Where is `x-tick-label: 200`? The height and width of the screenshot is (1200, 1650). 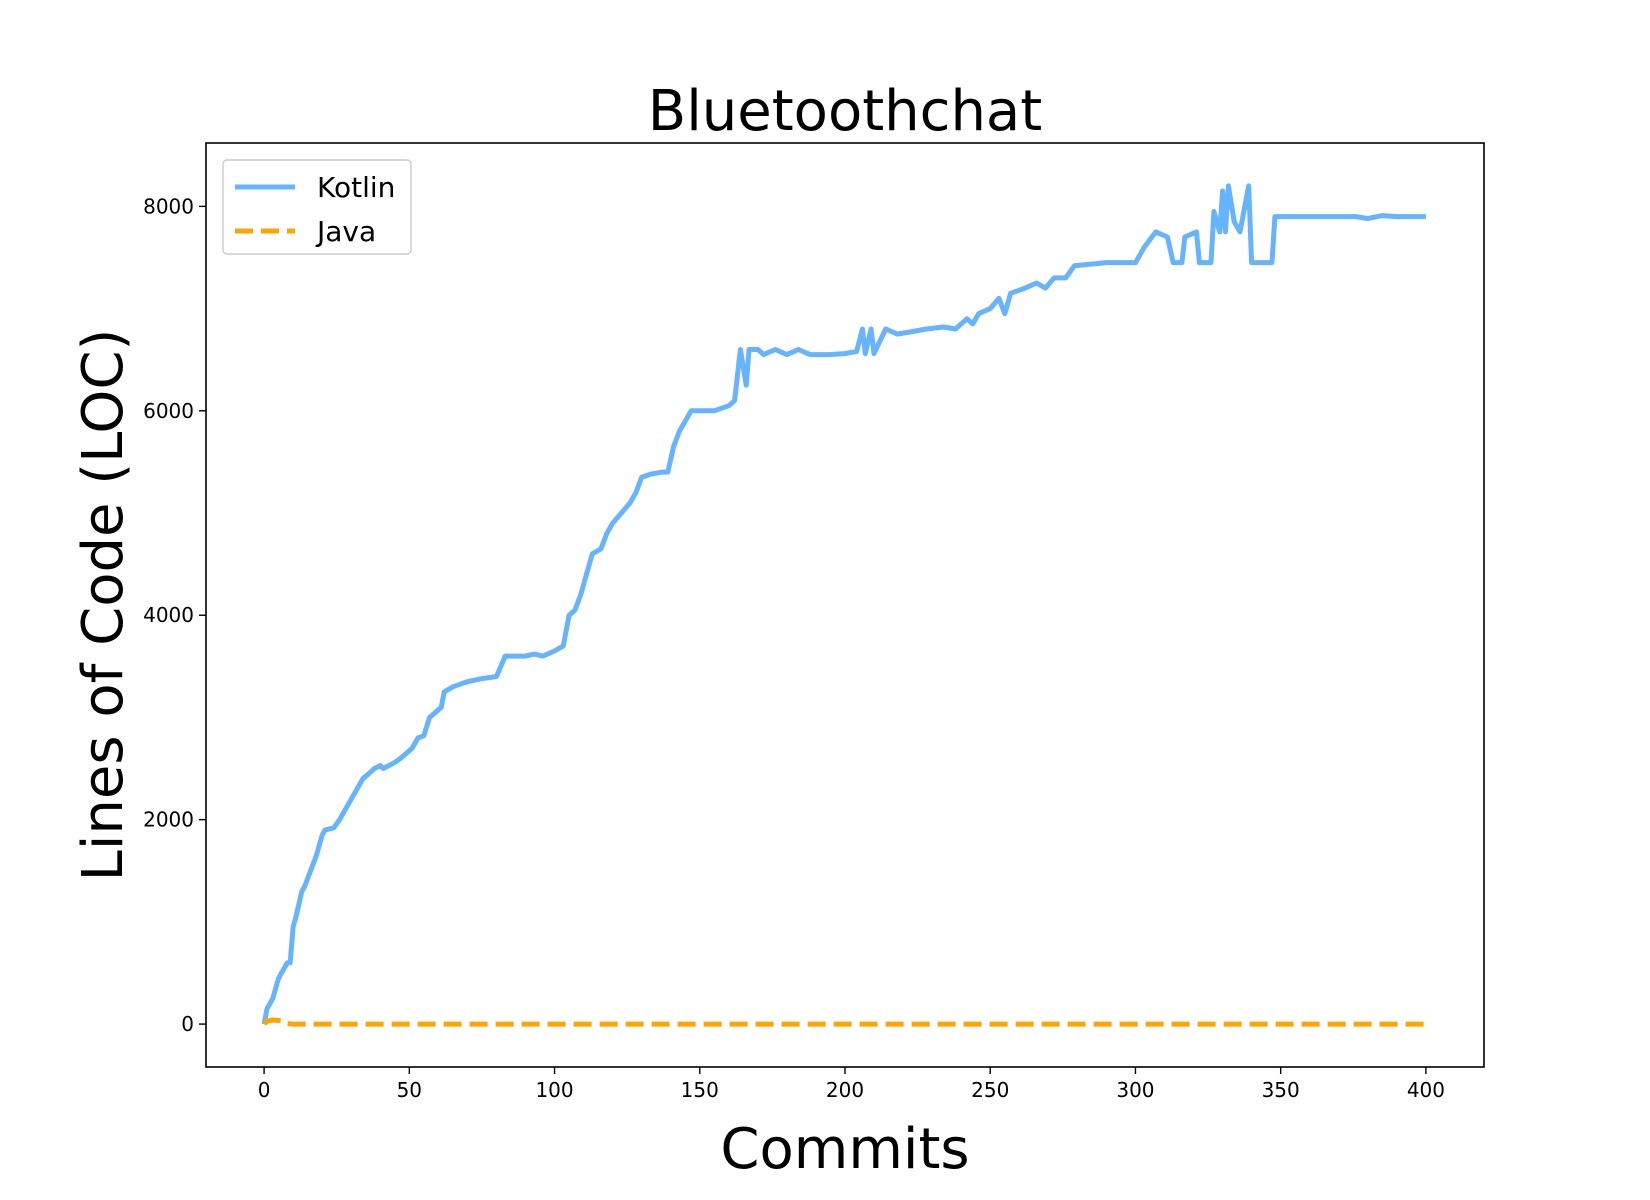 x-tick-label: 200 is located at coordinates (845, 1090).